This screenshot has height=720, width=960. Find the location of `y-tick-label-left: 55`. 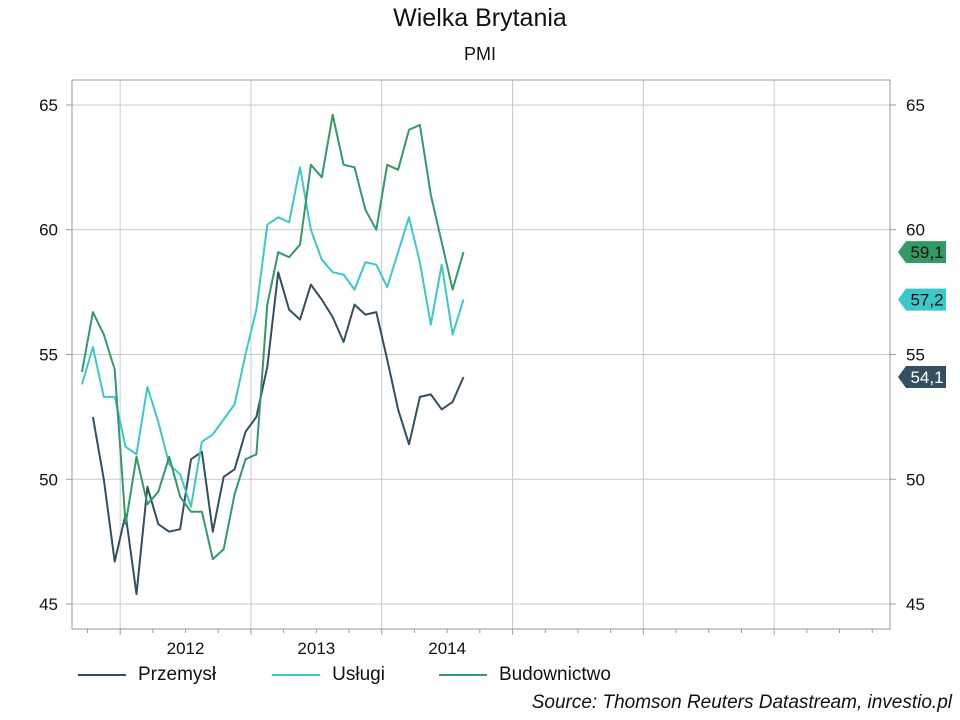

y-tick-label-left: 55 is located at coordinates (48, 355).